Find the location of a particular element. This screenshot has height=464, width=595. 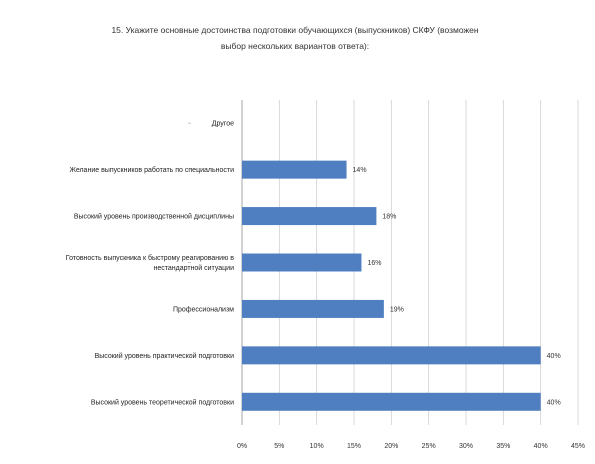

x-tick-label: 25% is located at coordinates (429, 446).